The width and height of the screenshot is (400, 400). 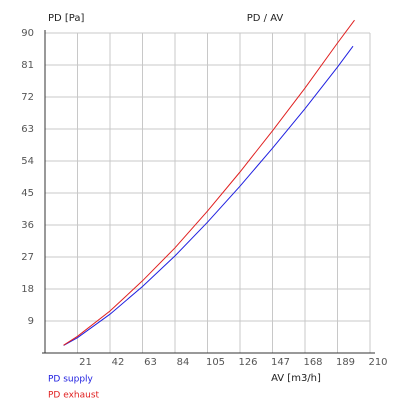 What do you see at coordinates (71, 380) in the screenshot?
I see `legend-label: PD supply` at bounding box center [71, 380].